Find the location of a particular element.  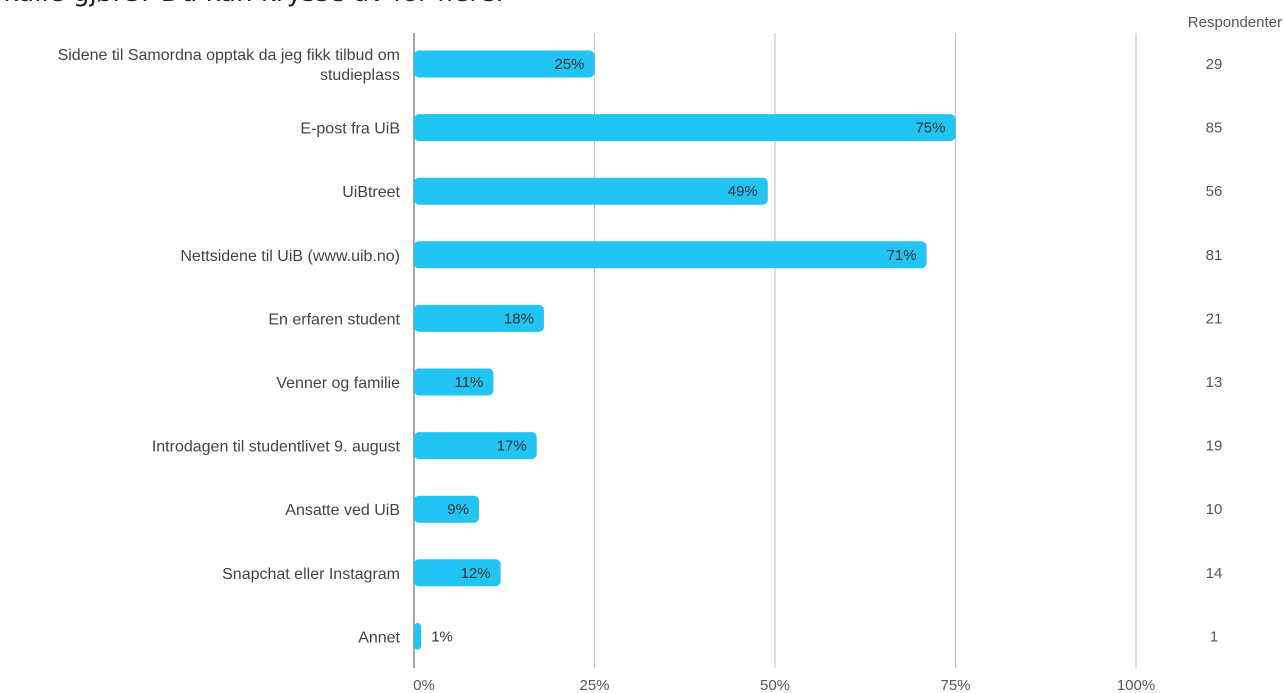

category-label-line: UiBtreet is located at coordinates (371, 192).